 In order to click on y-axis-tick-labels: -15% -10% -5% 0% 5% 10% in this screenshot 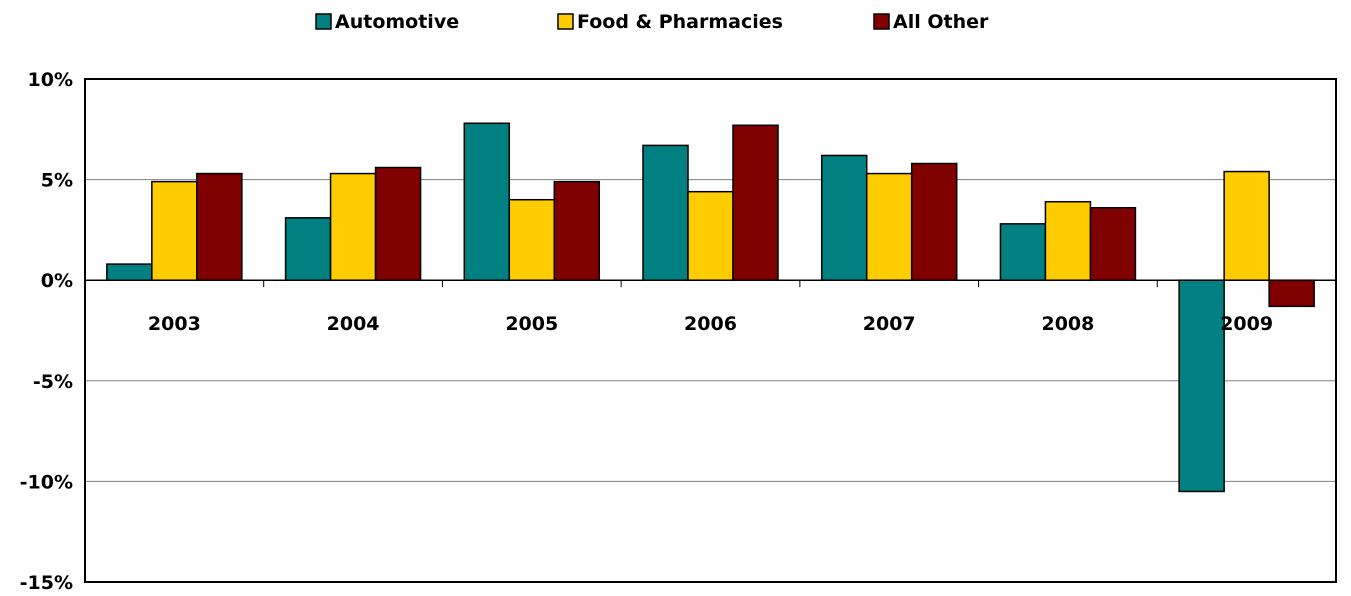, I will do `click(46, 331)`.